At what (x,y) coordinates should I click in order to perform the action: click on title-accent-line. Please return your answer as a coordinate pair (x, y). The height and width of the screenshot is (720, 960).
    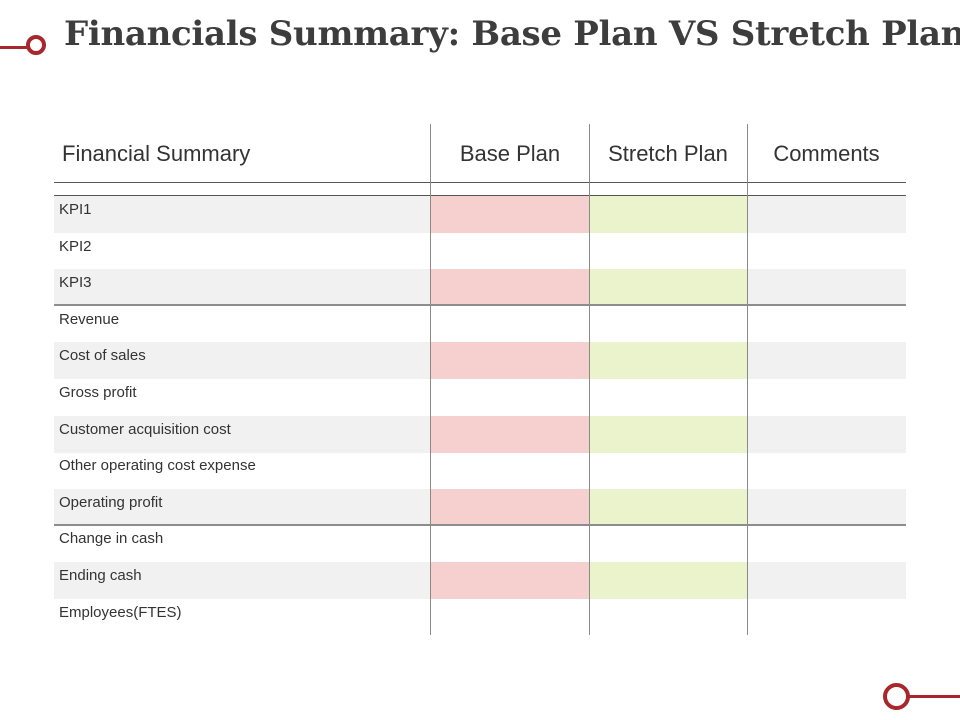
    Looking at the image, I should click on (15, 47).